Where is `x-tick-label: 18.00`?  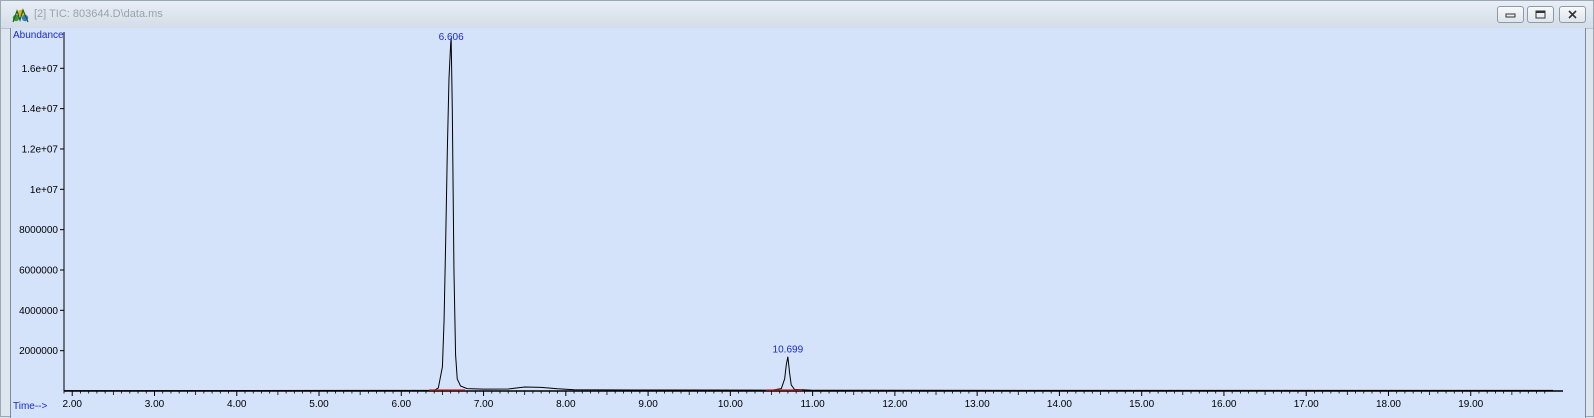 x-tick-label: 18.00 is located at coordinates (1388, 404).